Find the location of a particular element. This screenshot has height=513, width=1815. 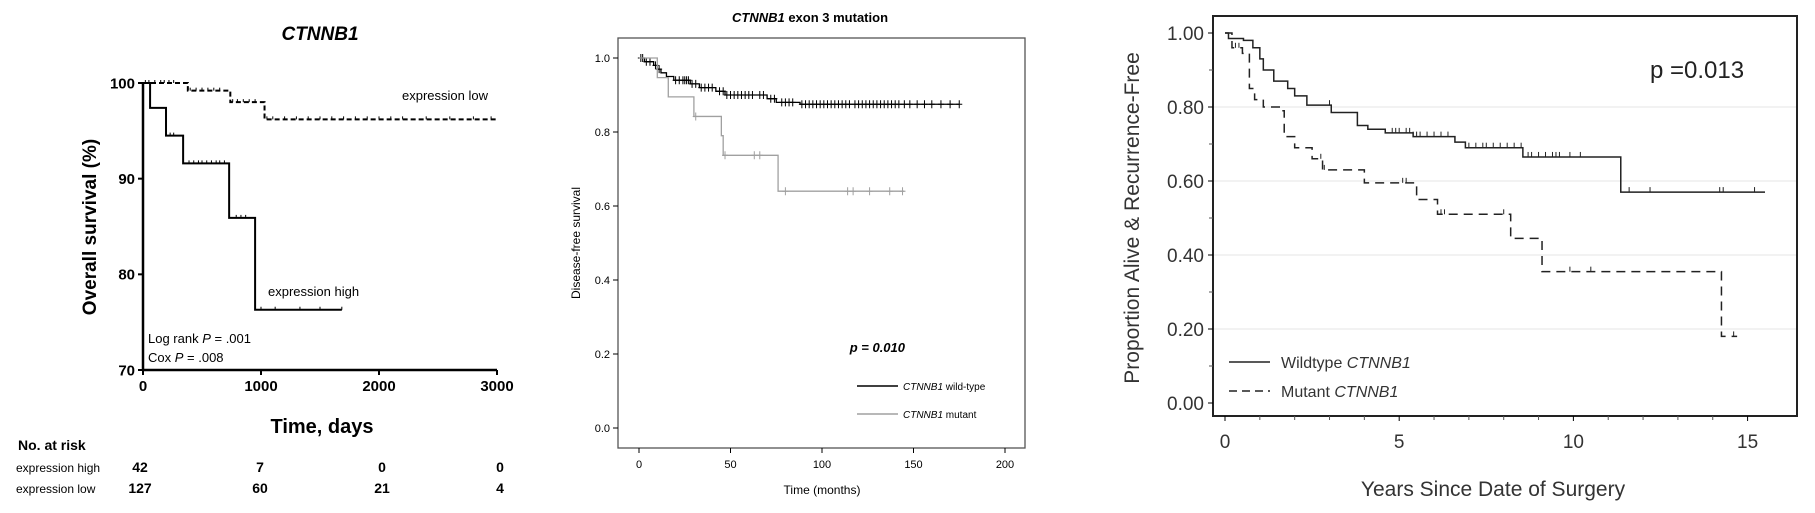

y-tick-label: 80 is located at coordinates (126, 275).